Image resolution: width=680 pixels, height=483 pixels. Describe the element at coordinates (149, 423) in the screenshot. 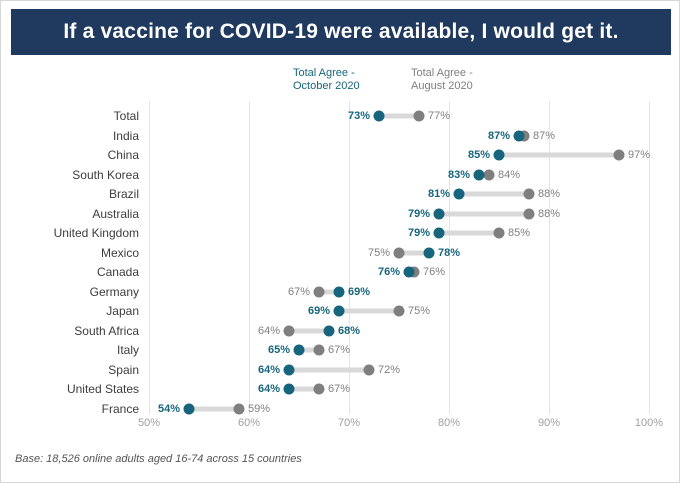

I see `x-tick-label: 50%` at that location.